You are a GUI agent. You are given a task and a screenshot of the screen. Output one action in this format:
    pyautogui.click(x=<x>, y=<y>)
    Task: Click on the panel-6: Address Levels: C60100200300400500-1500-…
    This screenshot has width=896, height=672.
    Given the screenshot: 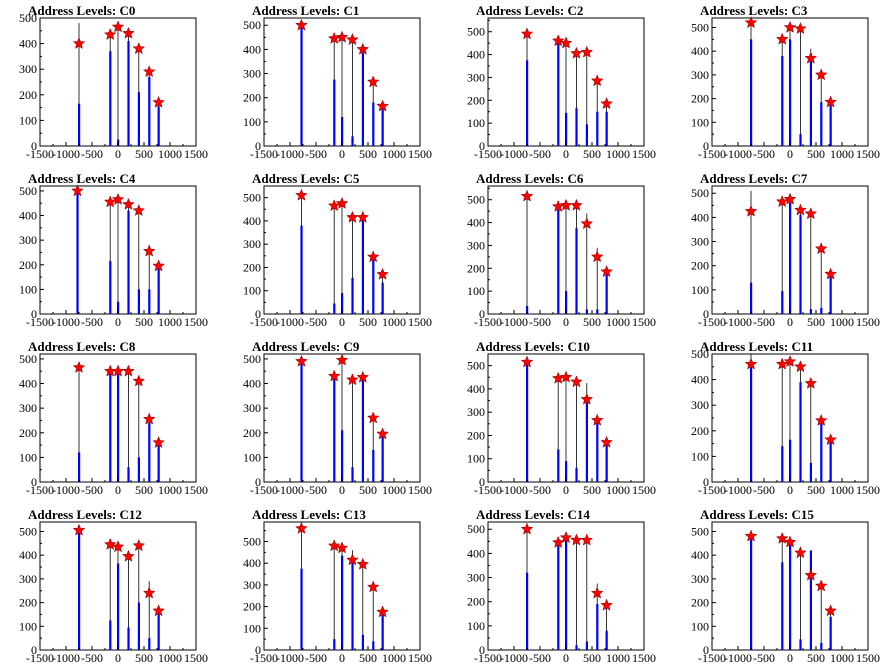 What is the action you would take?
    pyautogui.click(x=561, y=250)
    